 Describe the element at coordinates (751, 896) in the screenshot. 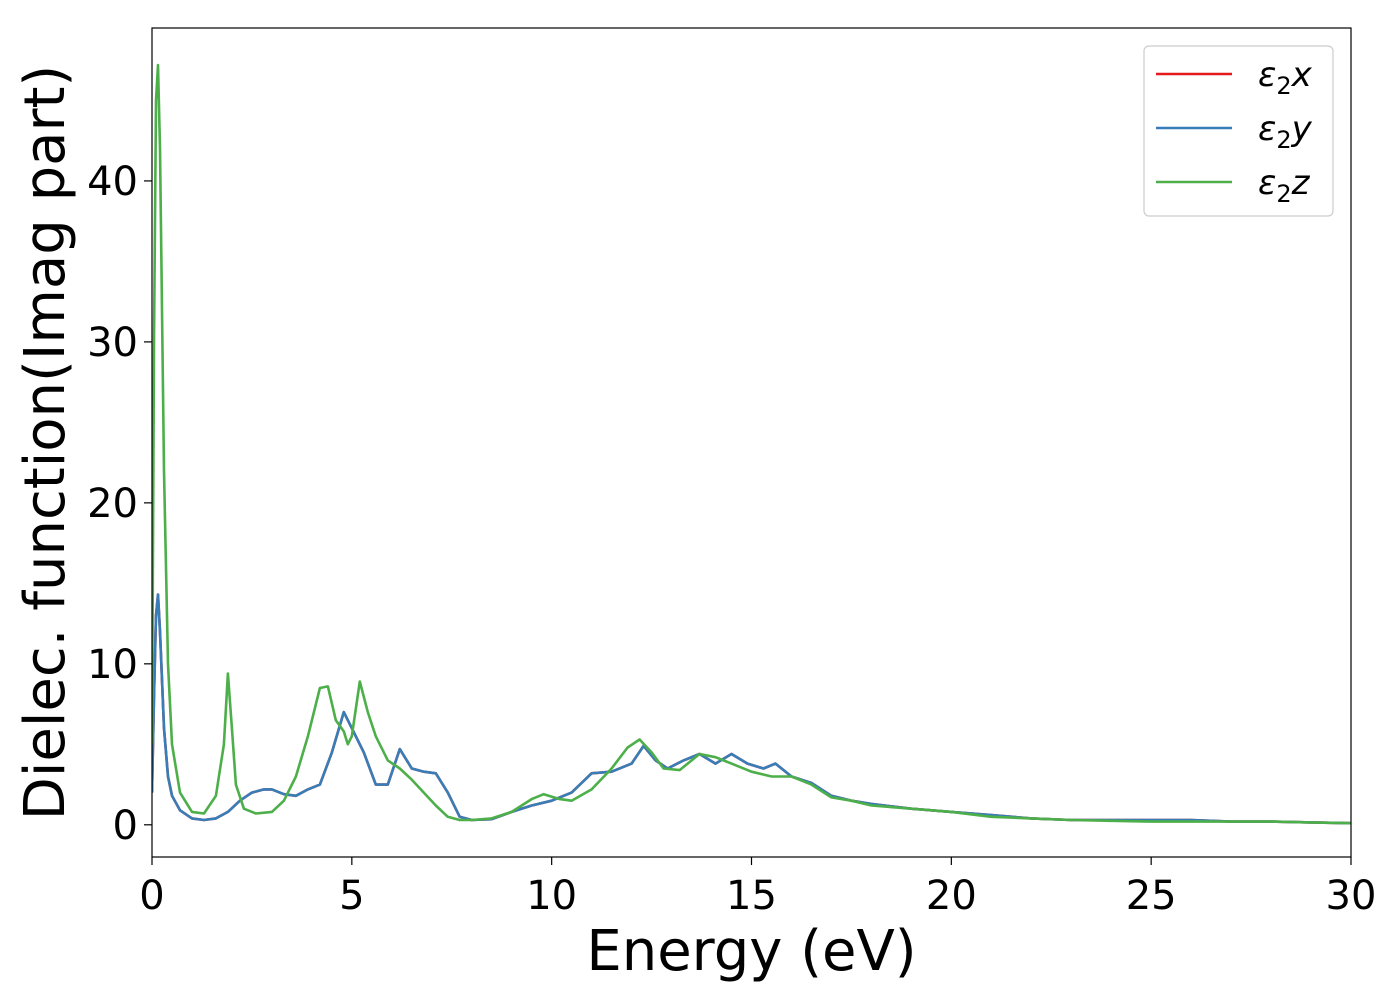

I see `x-tick-label: 15` at that location.